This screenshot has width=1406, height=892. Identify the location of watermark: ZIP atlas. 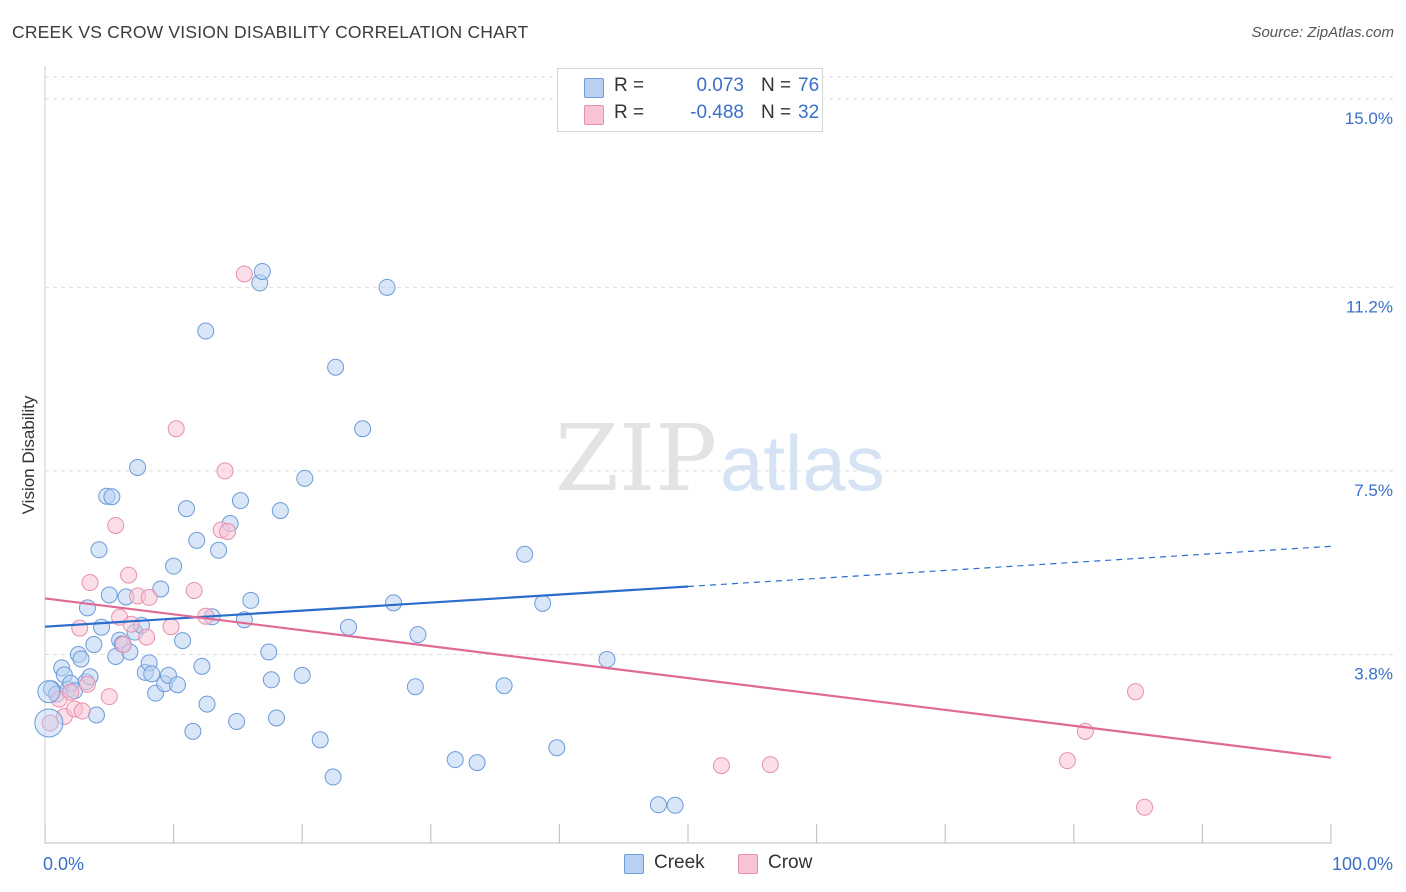
(720, 458).